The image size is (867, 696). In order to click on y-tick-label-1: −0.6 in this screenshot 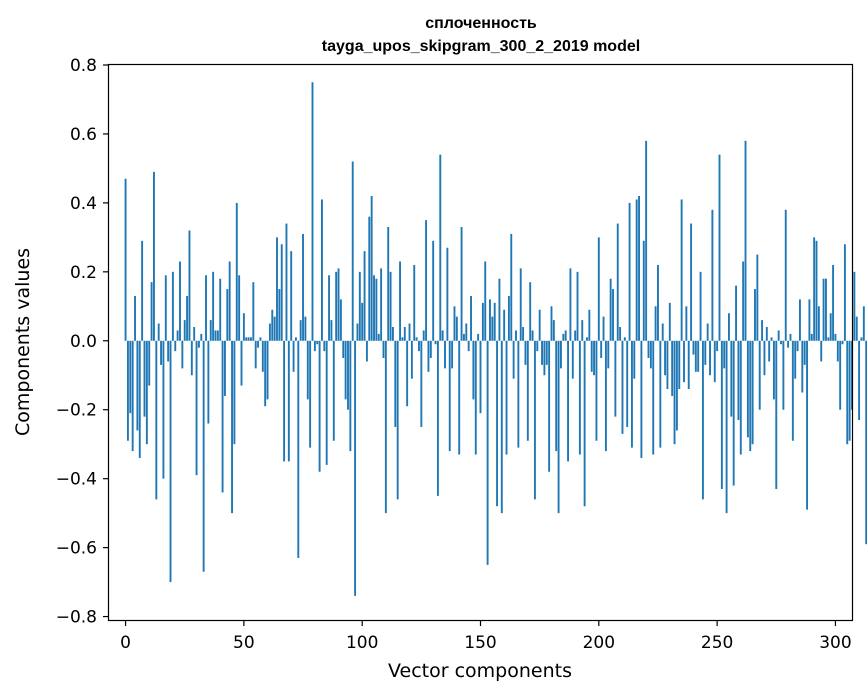, I will do `click(76, 549)`.